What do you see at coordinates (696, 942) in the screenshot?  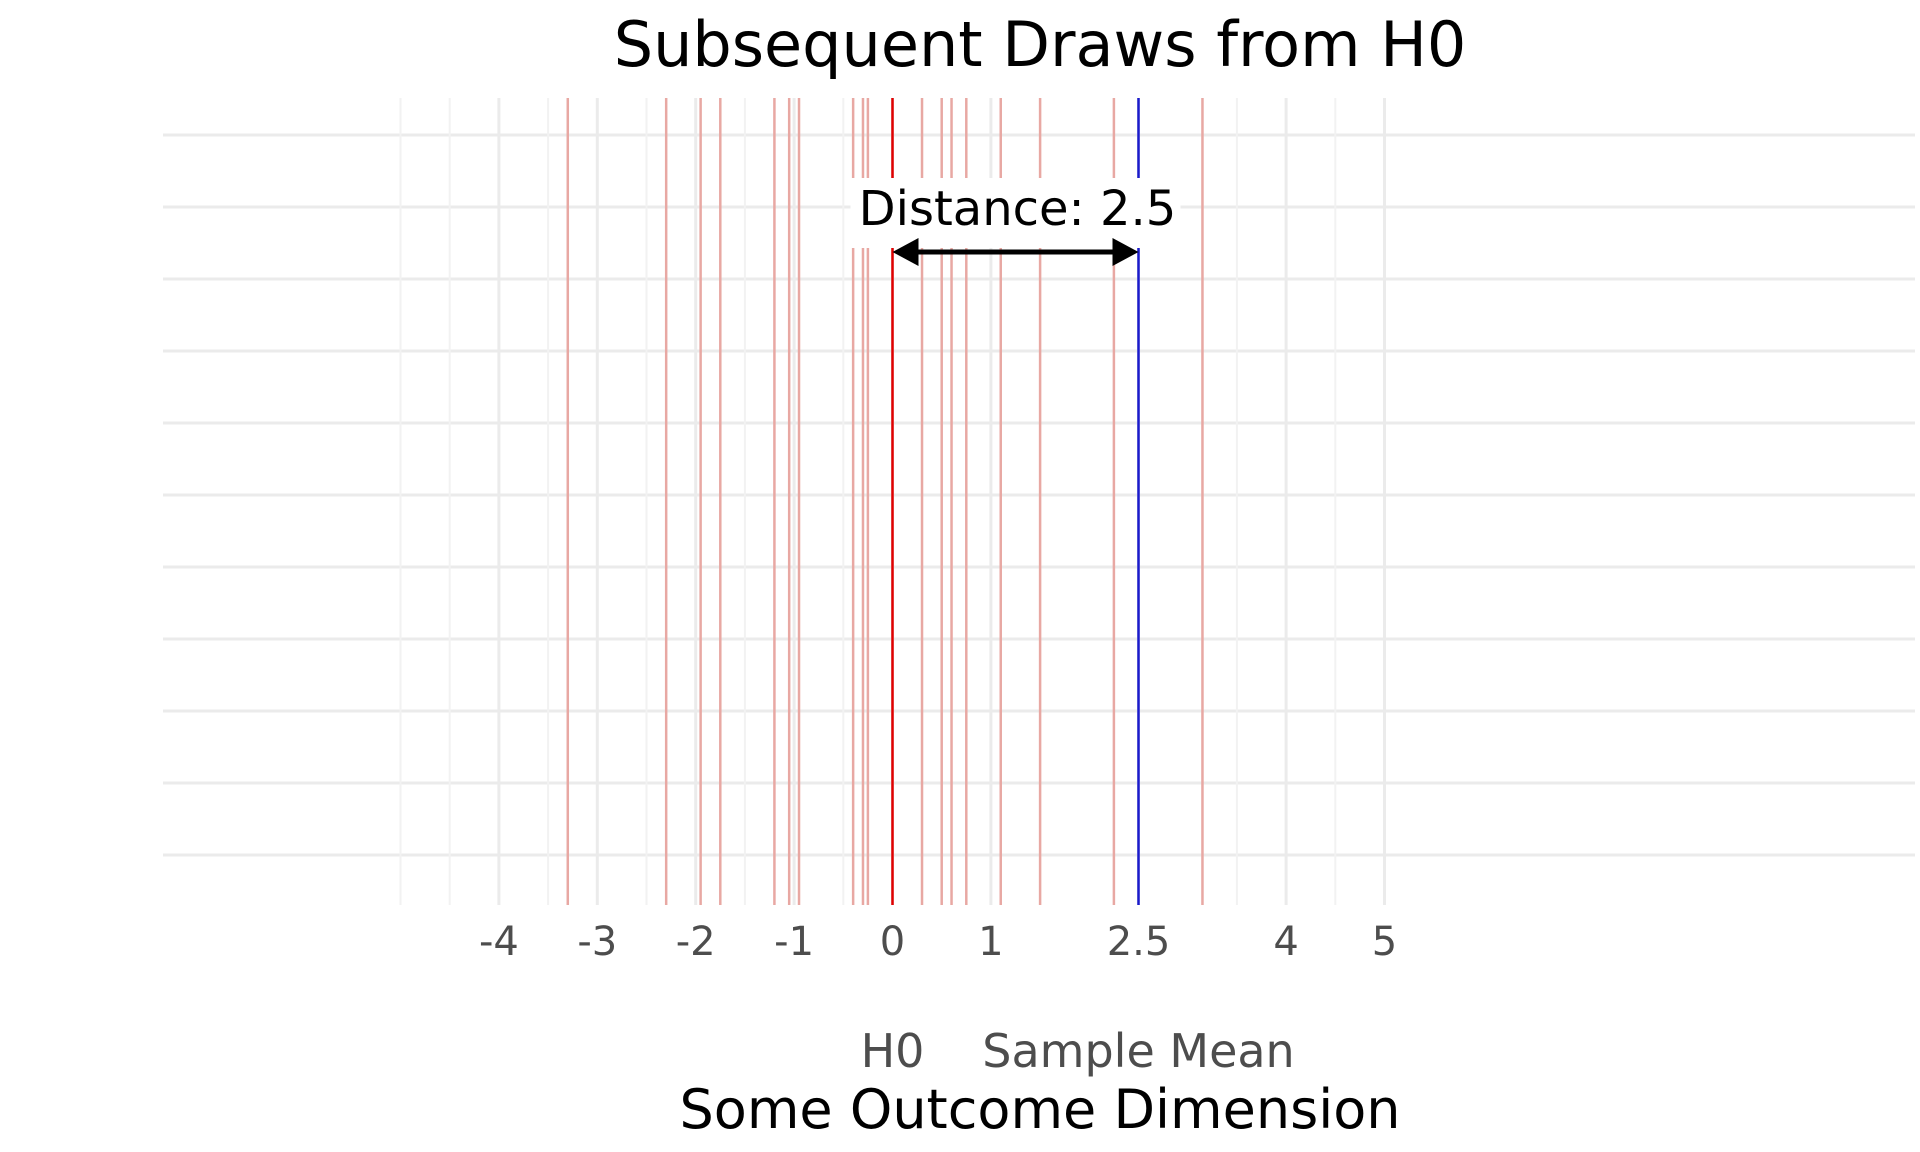 I see `x-tick-label: -2` at bounding box center [696, 942].